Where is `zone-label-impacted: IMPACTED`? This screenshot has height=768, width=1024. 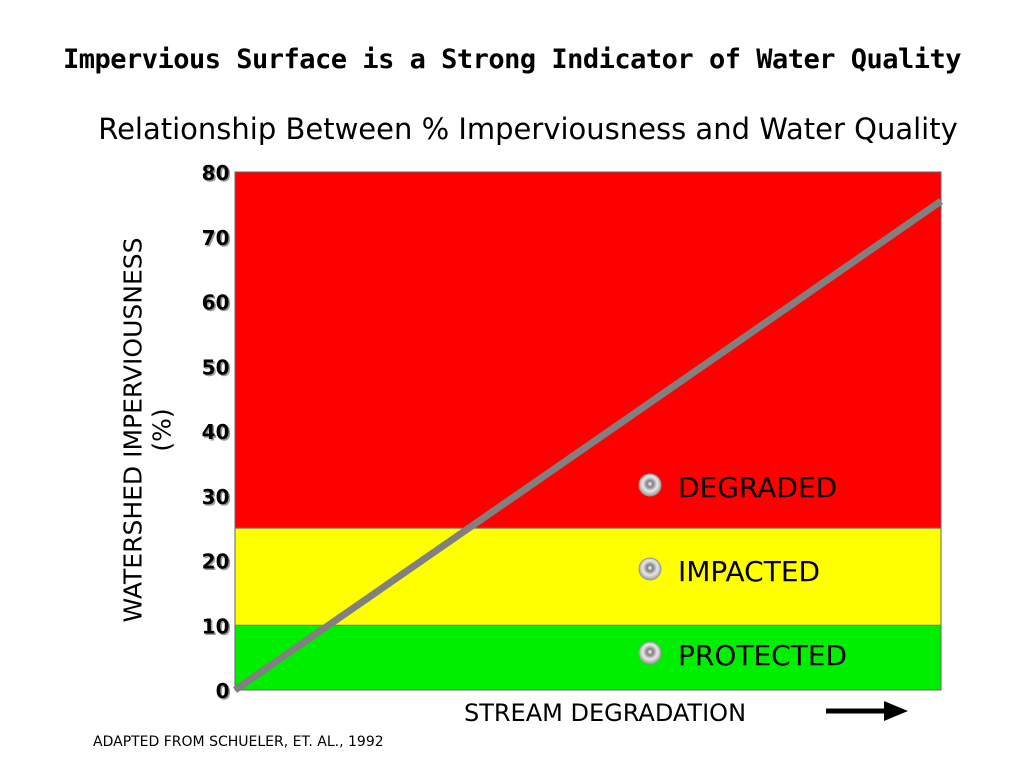
zone-label-impacted: IMPACTED is located at coordinates (729, 571).